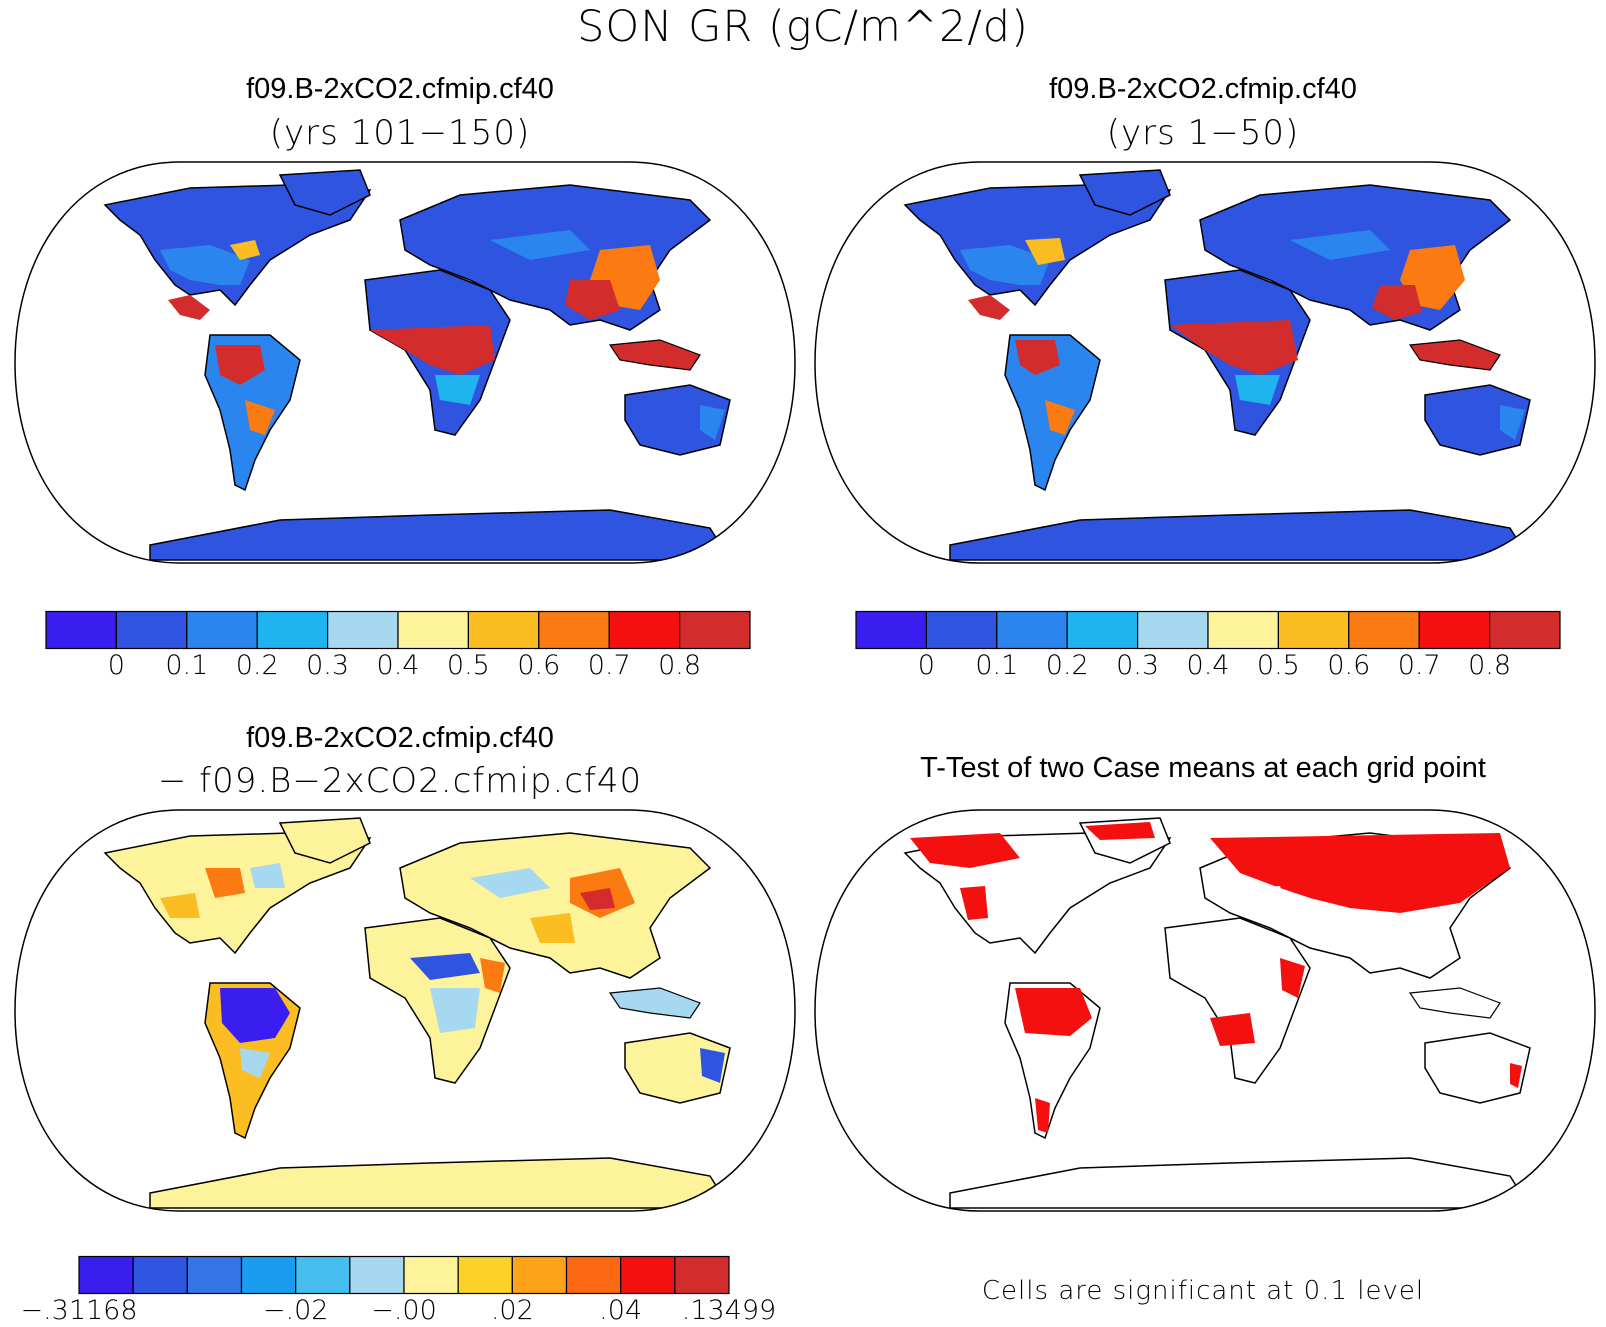 This screenshot has height=1327, width=1606. What do you see at coordinates (1203, 133) in the screenshot?
I see `panel-2-subtitle: (yrs 1−50)` at bounding box center [1203, 133].